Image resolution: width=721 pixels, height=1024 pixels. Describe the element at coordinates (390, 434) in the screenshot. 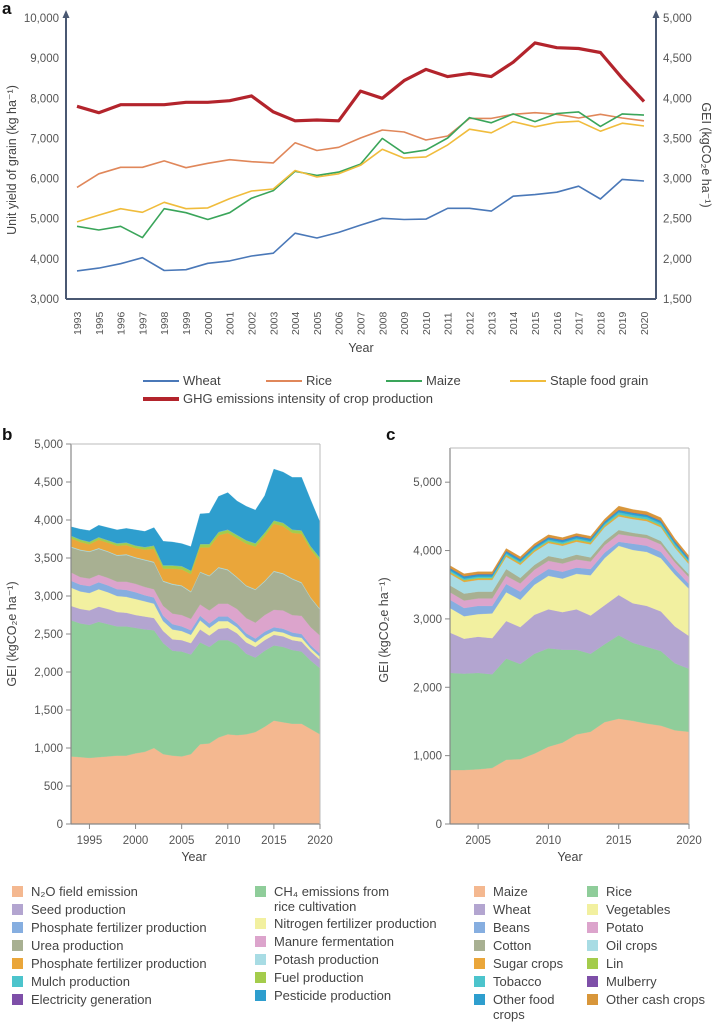

I see `panel-label-c: c` at that location.